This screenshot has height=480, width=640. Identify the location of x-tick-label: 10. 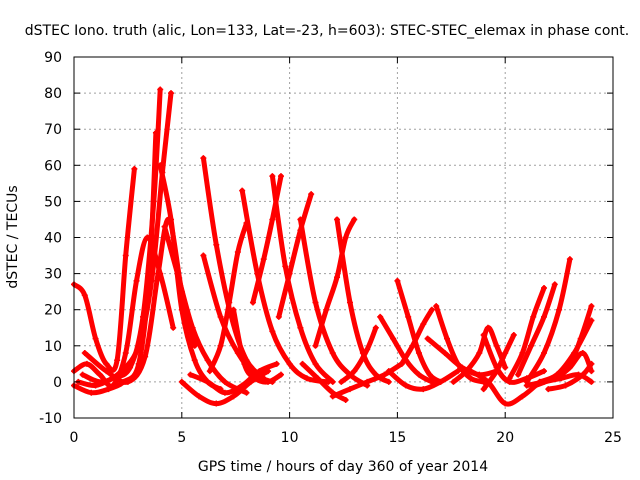
(290, 438).